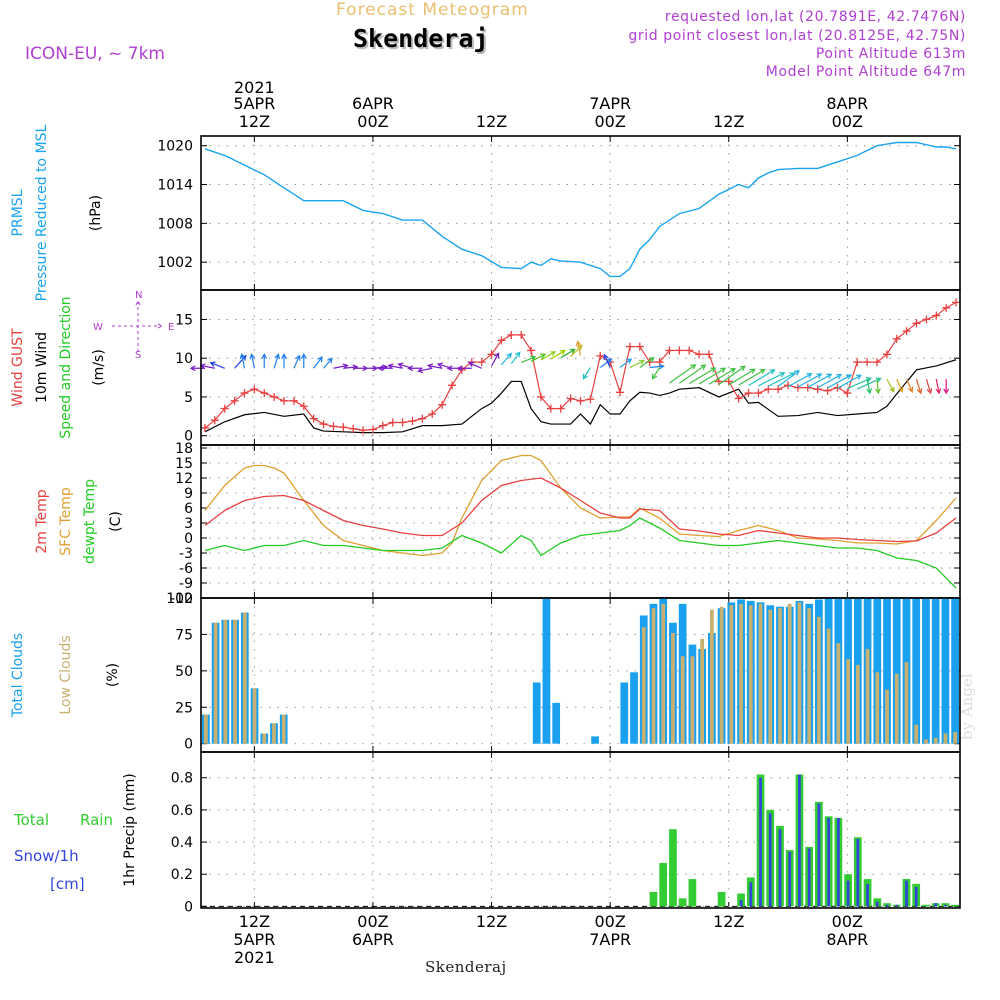  Describe the element at coordinates (95, 54) in the screenshot. I see `model-label: ICON-EU, ~ 7km` at that location.